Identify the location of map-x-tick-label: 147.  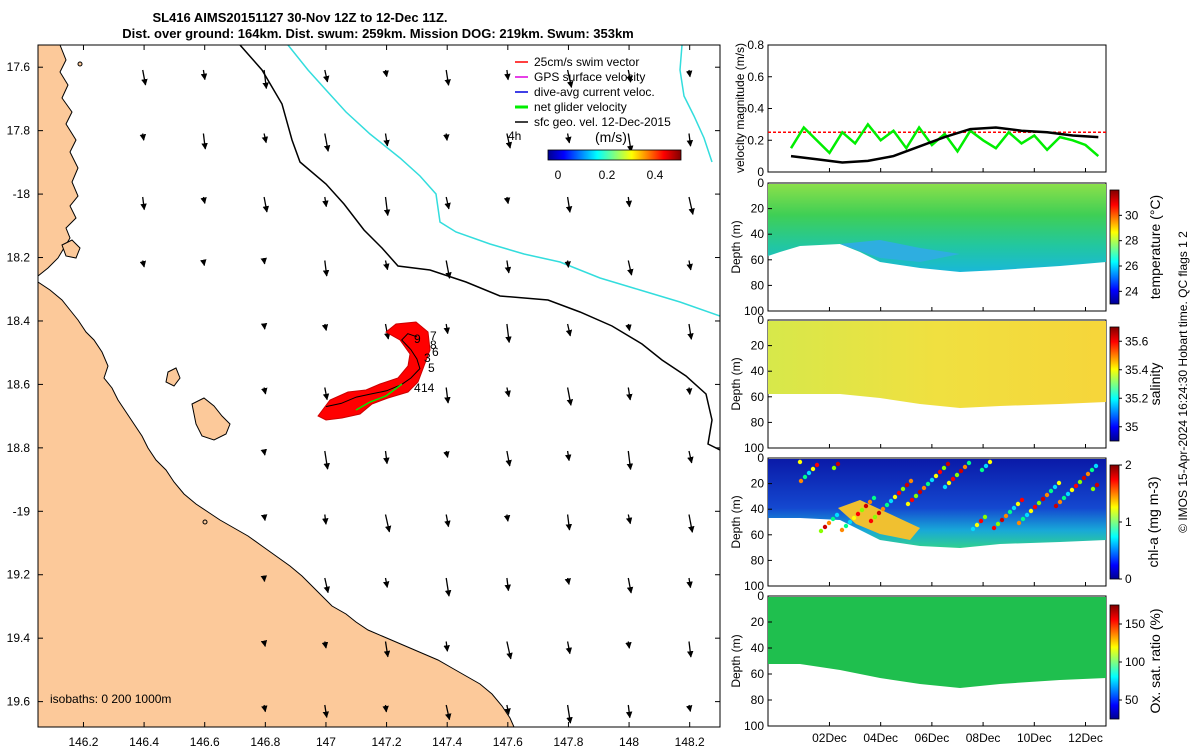
(326, 742).